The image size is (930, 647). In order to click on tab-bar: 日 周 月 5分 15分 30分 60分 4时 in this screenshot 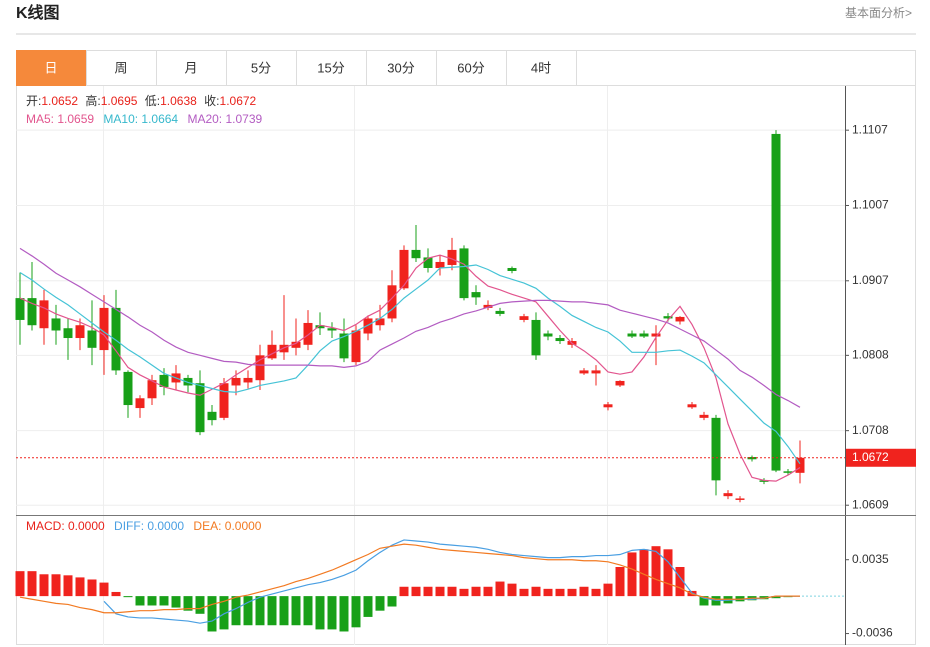, I will do `click(296, 68)`.